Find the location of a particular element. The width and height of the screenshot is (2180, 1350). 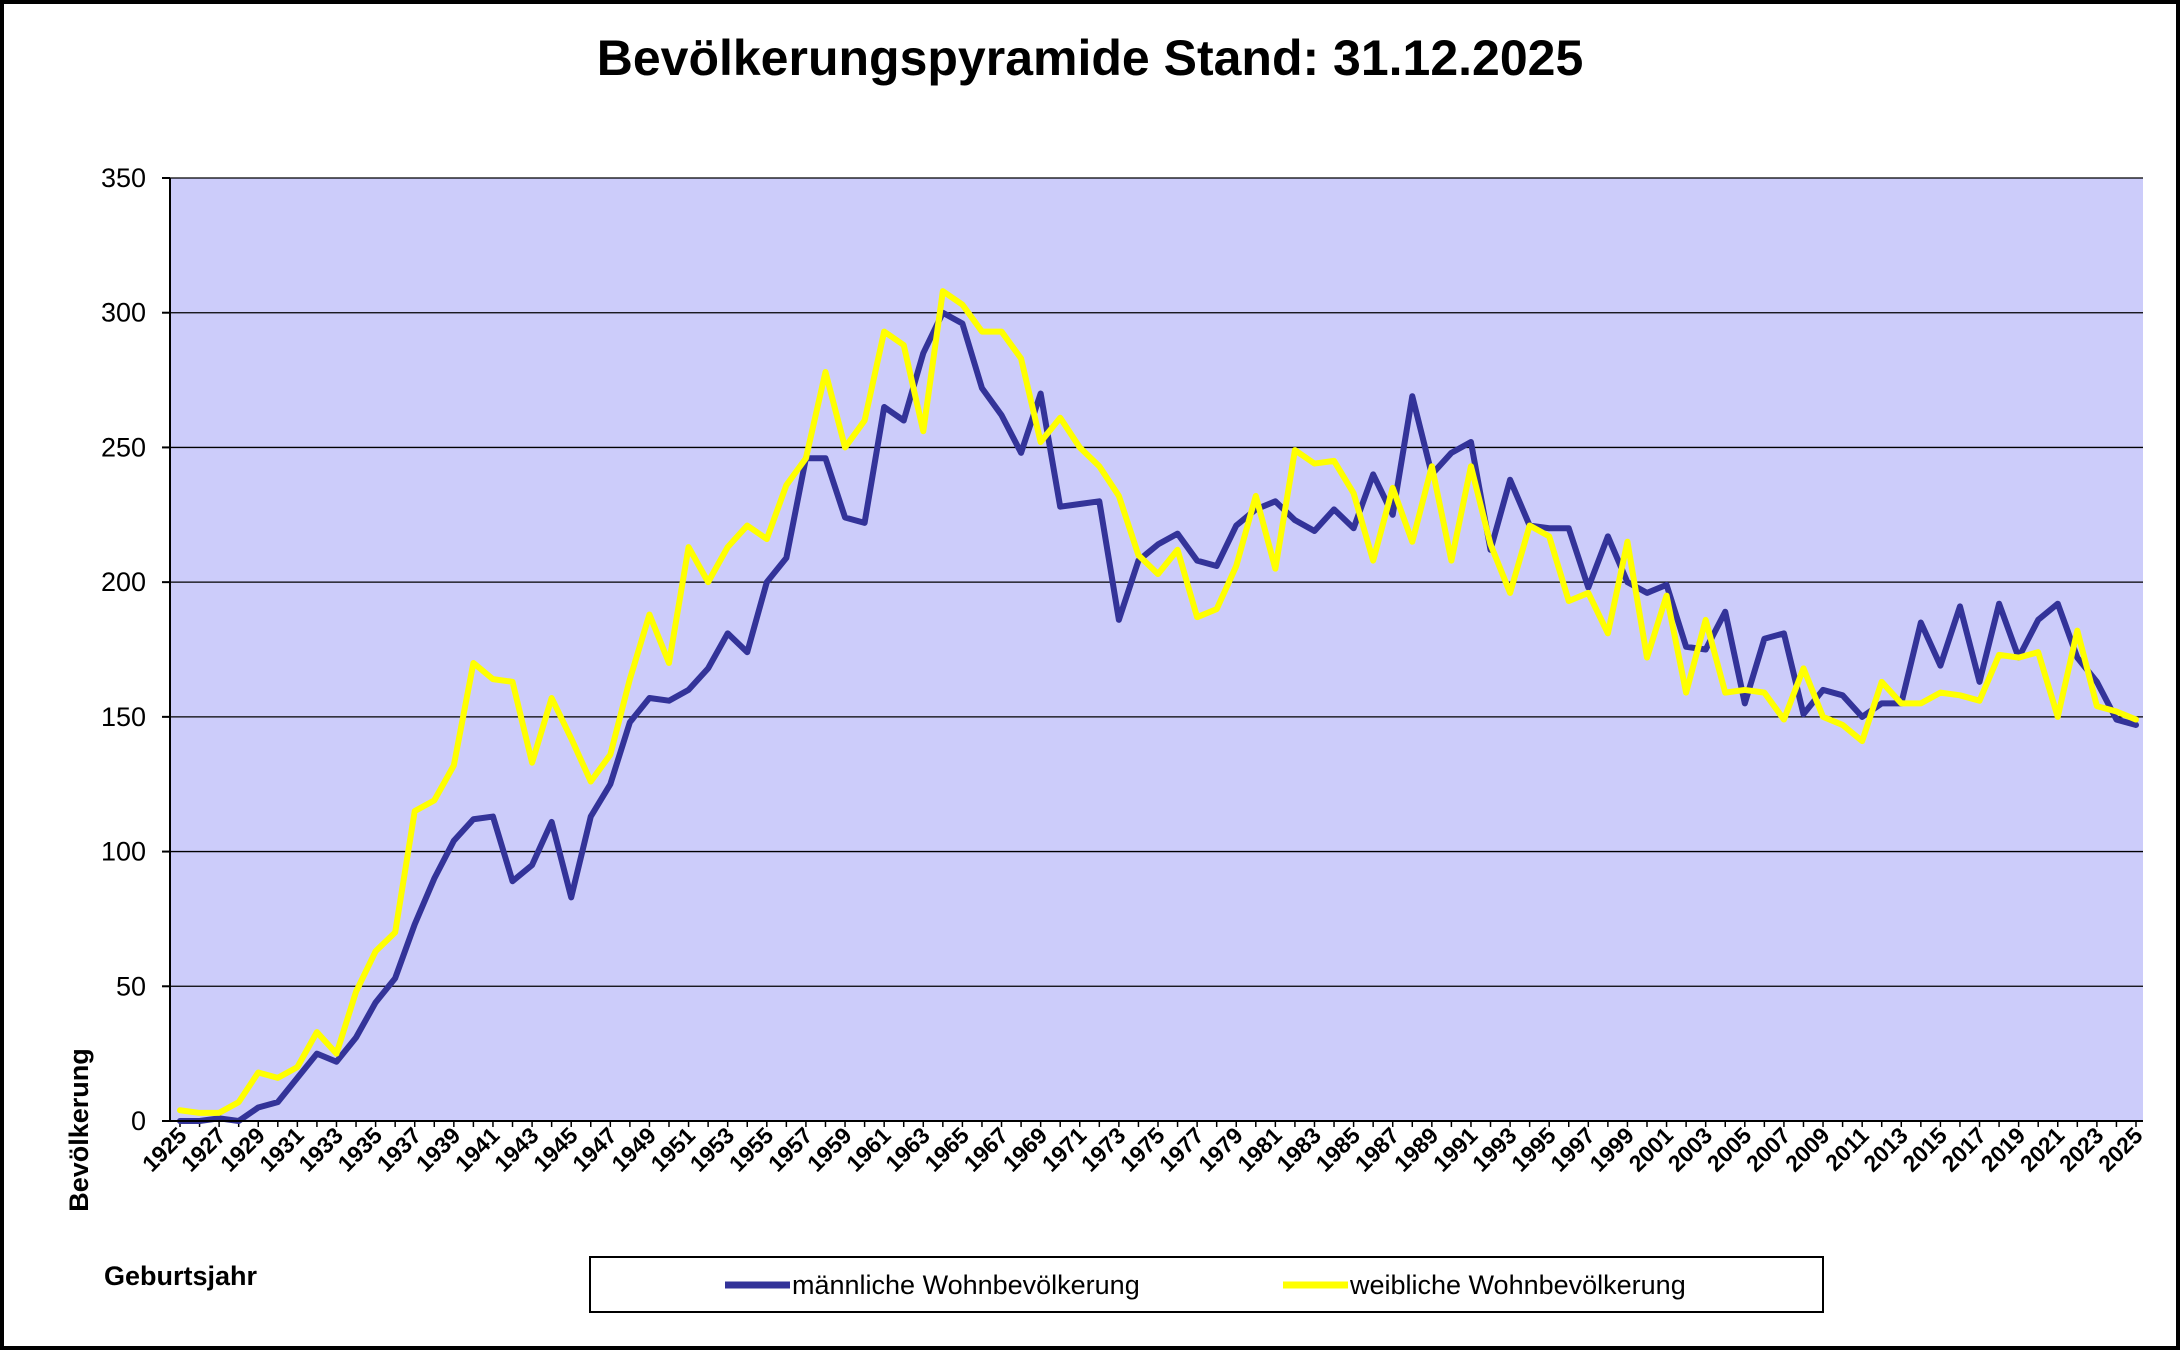

x-tick-label: 1947 is located at coordinates (594, 1149).